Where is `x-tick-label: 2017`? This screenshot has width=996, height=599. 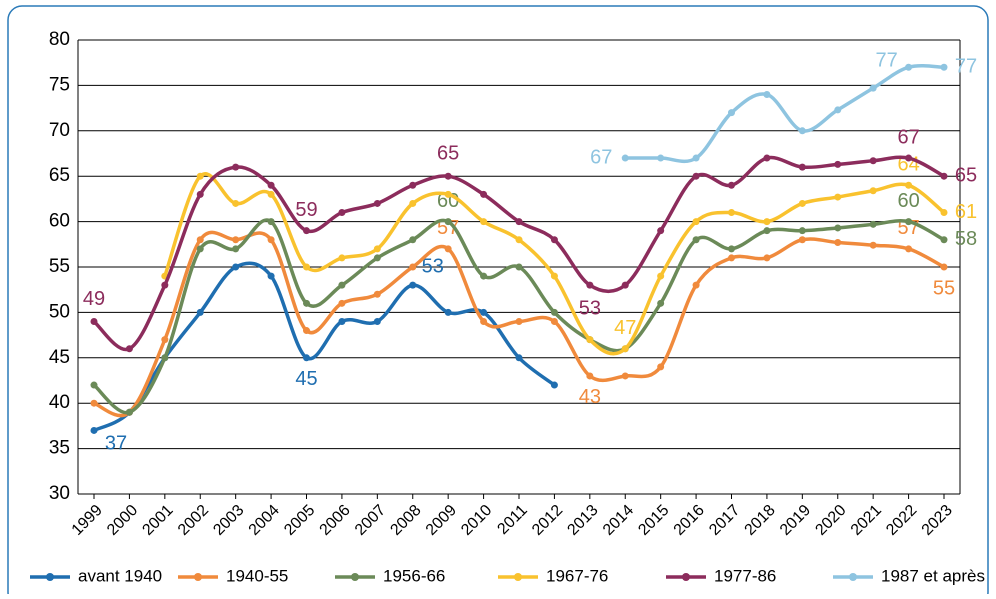 x-tick-label: 2017 is located at coordinates (724, 520).